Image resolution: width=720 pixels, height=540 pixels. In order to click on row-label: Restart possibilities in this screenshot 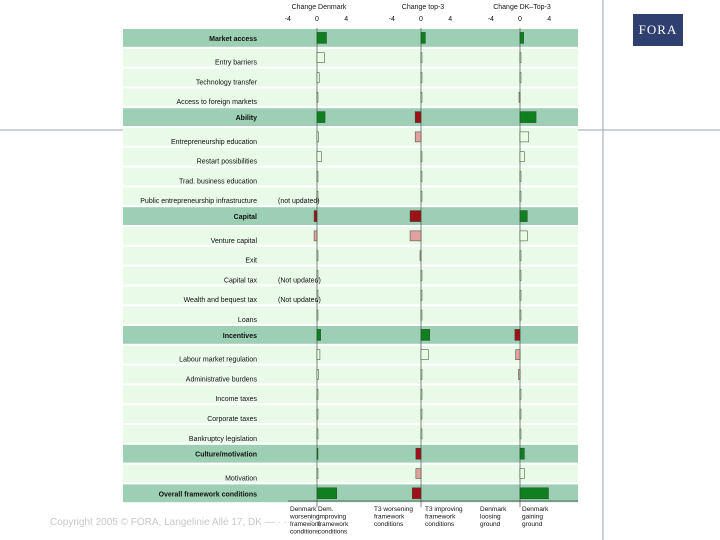, I will do `click(227, 162)`.